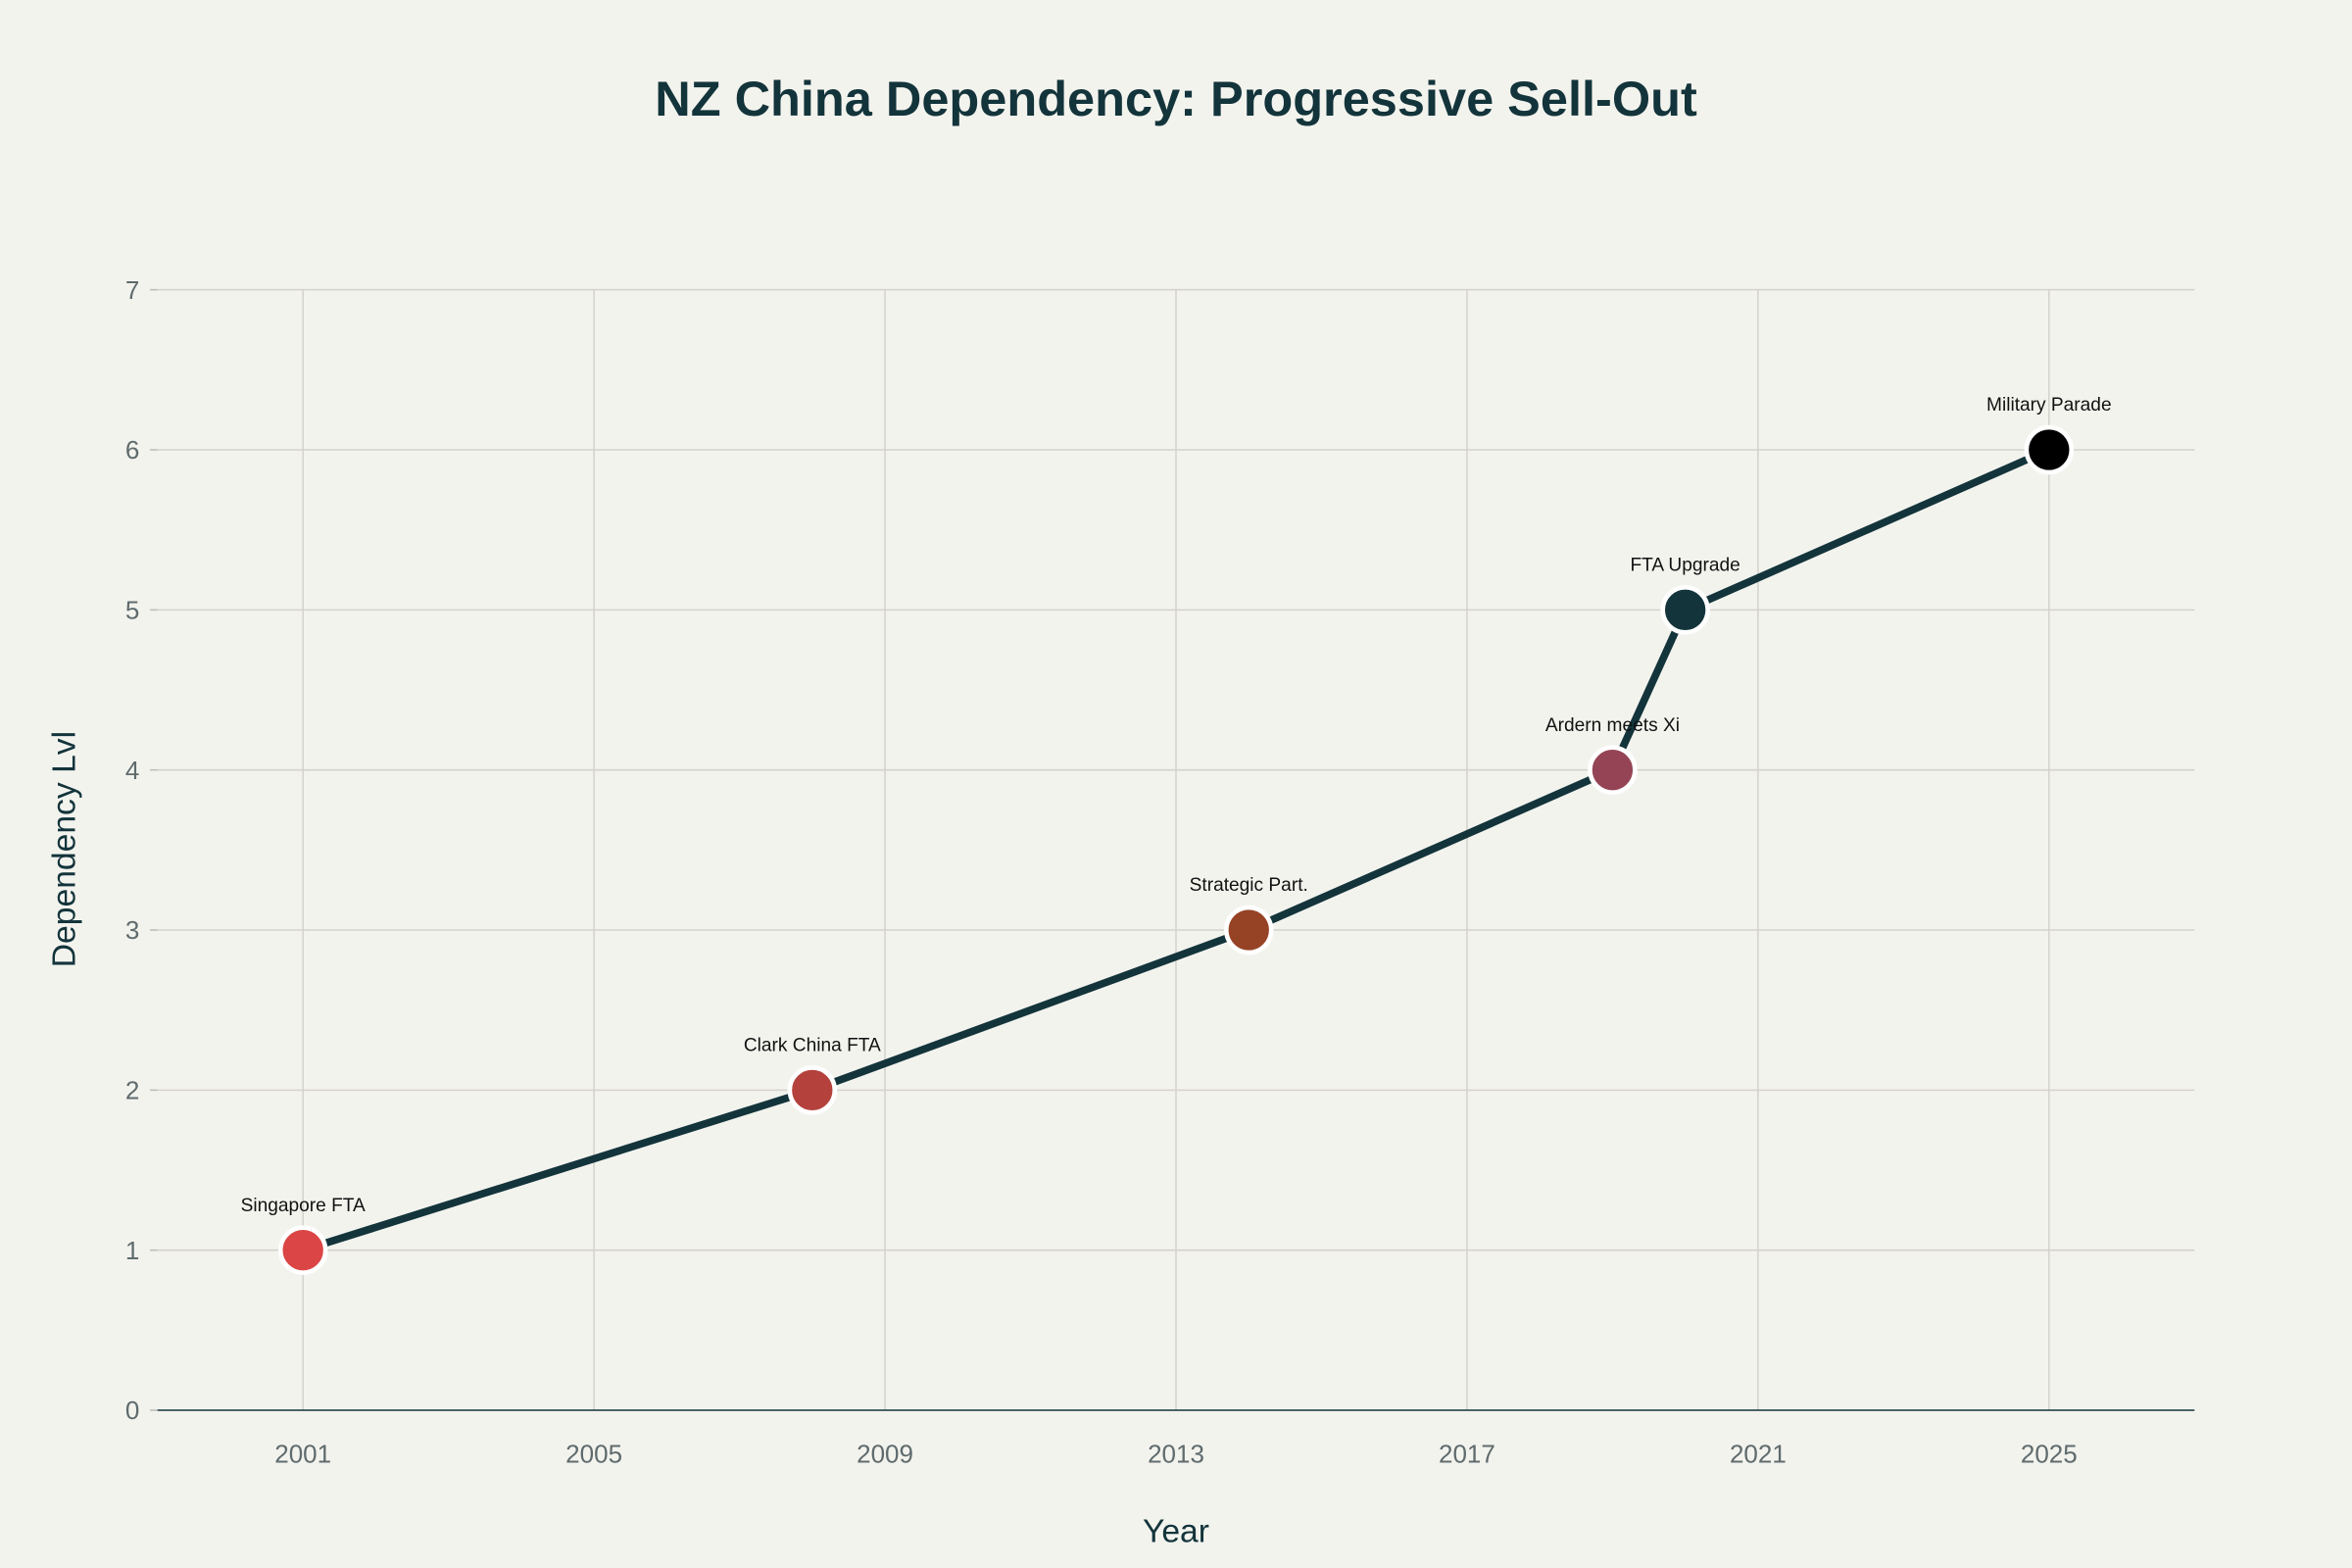 This screenshot has width=2352, height=1568. Describe the element at coordinates (65, 849) in the screenshot. I see `y-axis-title: Dependency Lvl` at that location.